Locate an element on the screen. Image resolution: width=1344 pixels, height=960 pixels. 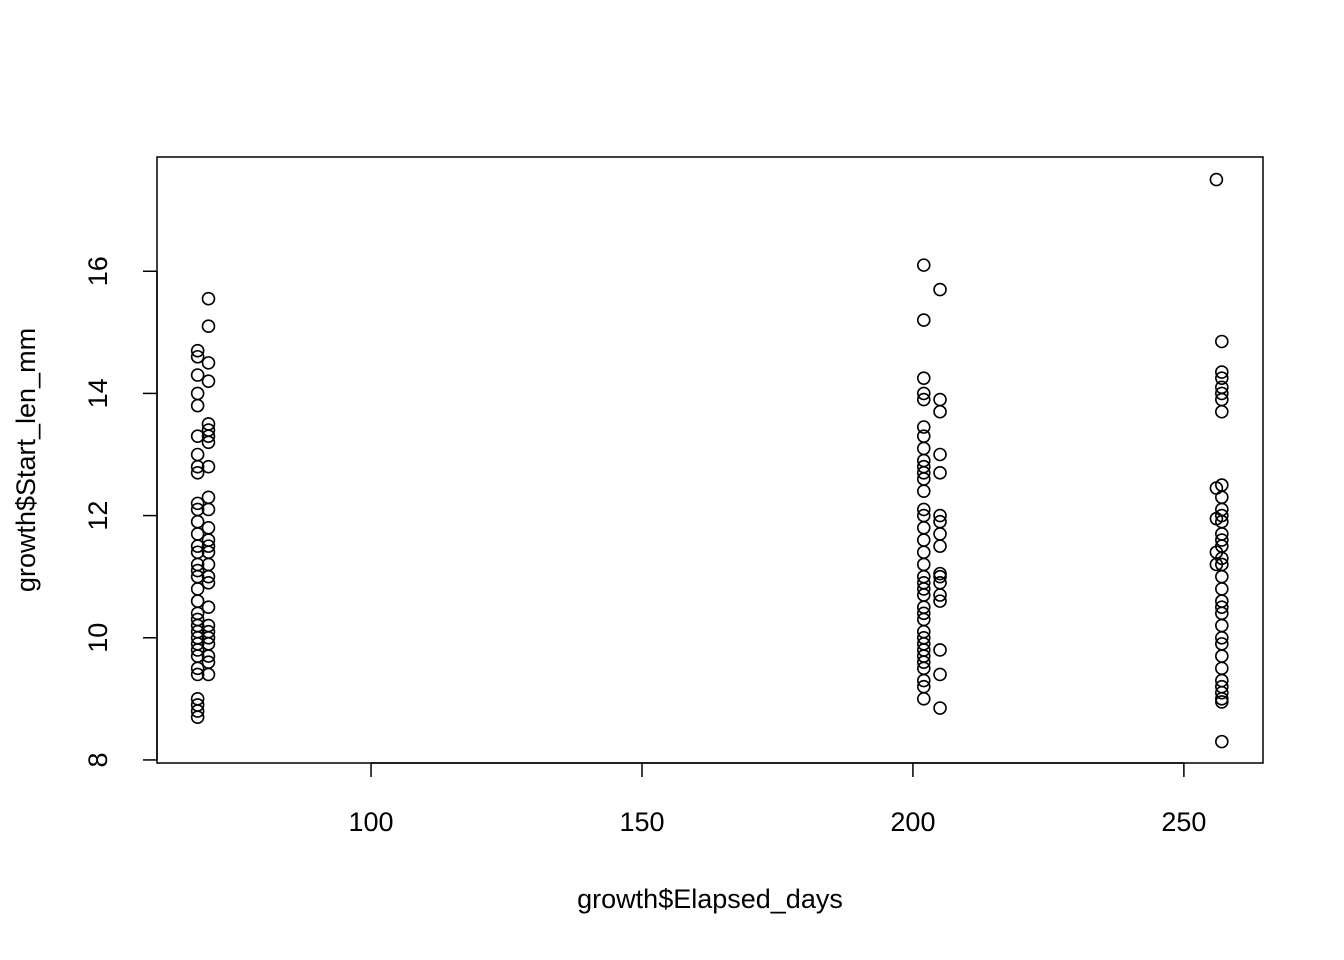
y-tick-label: 14 is located at coordinates (98, 393).